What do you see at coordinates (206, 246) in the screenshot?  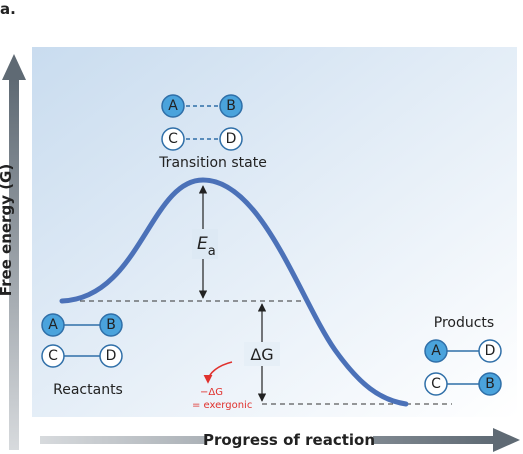 I see `activation-energy-label: Ea` at bounding box center [206, 246].